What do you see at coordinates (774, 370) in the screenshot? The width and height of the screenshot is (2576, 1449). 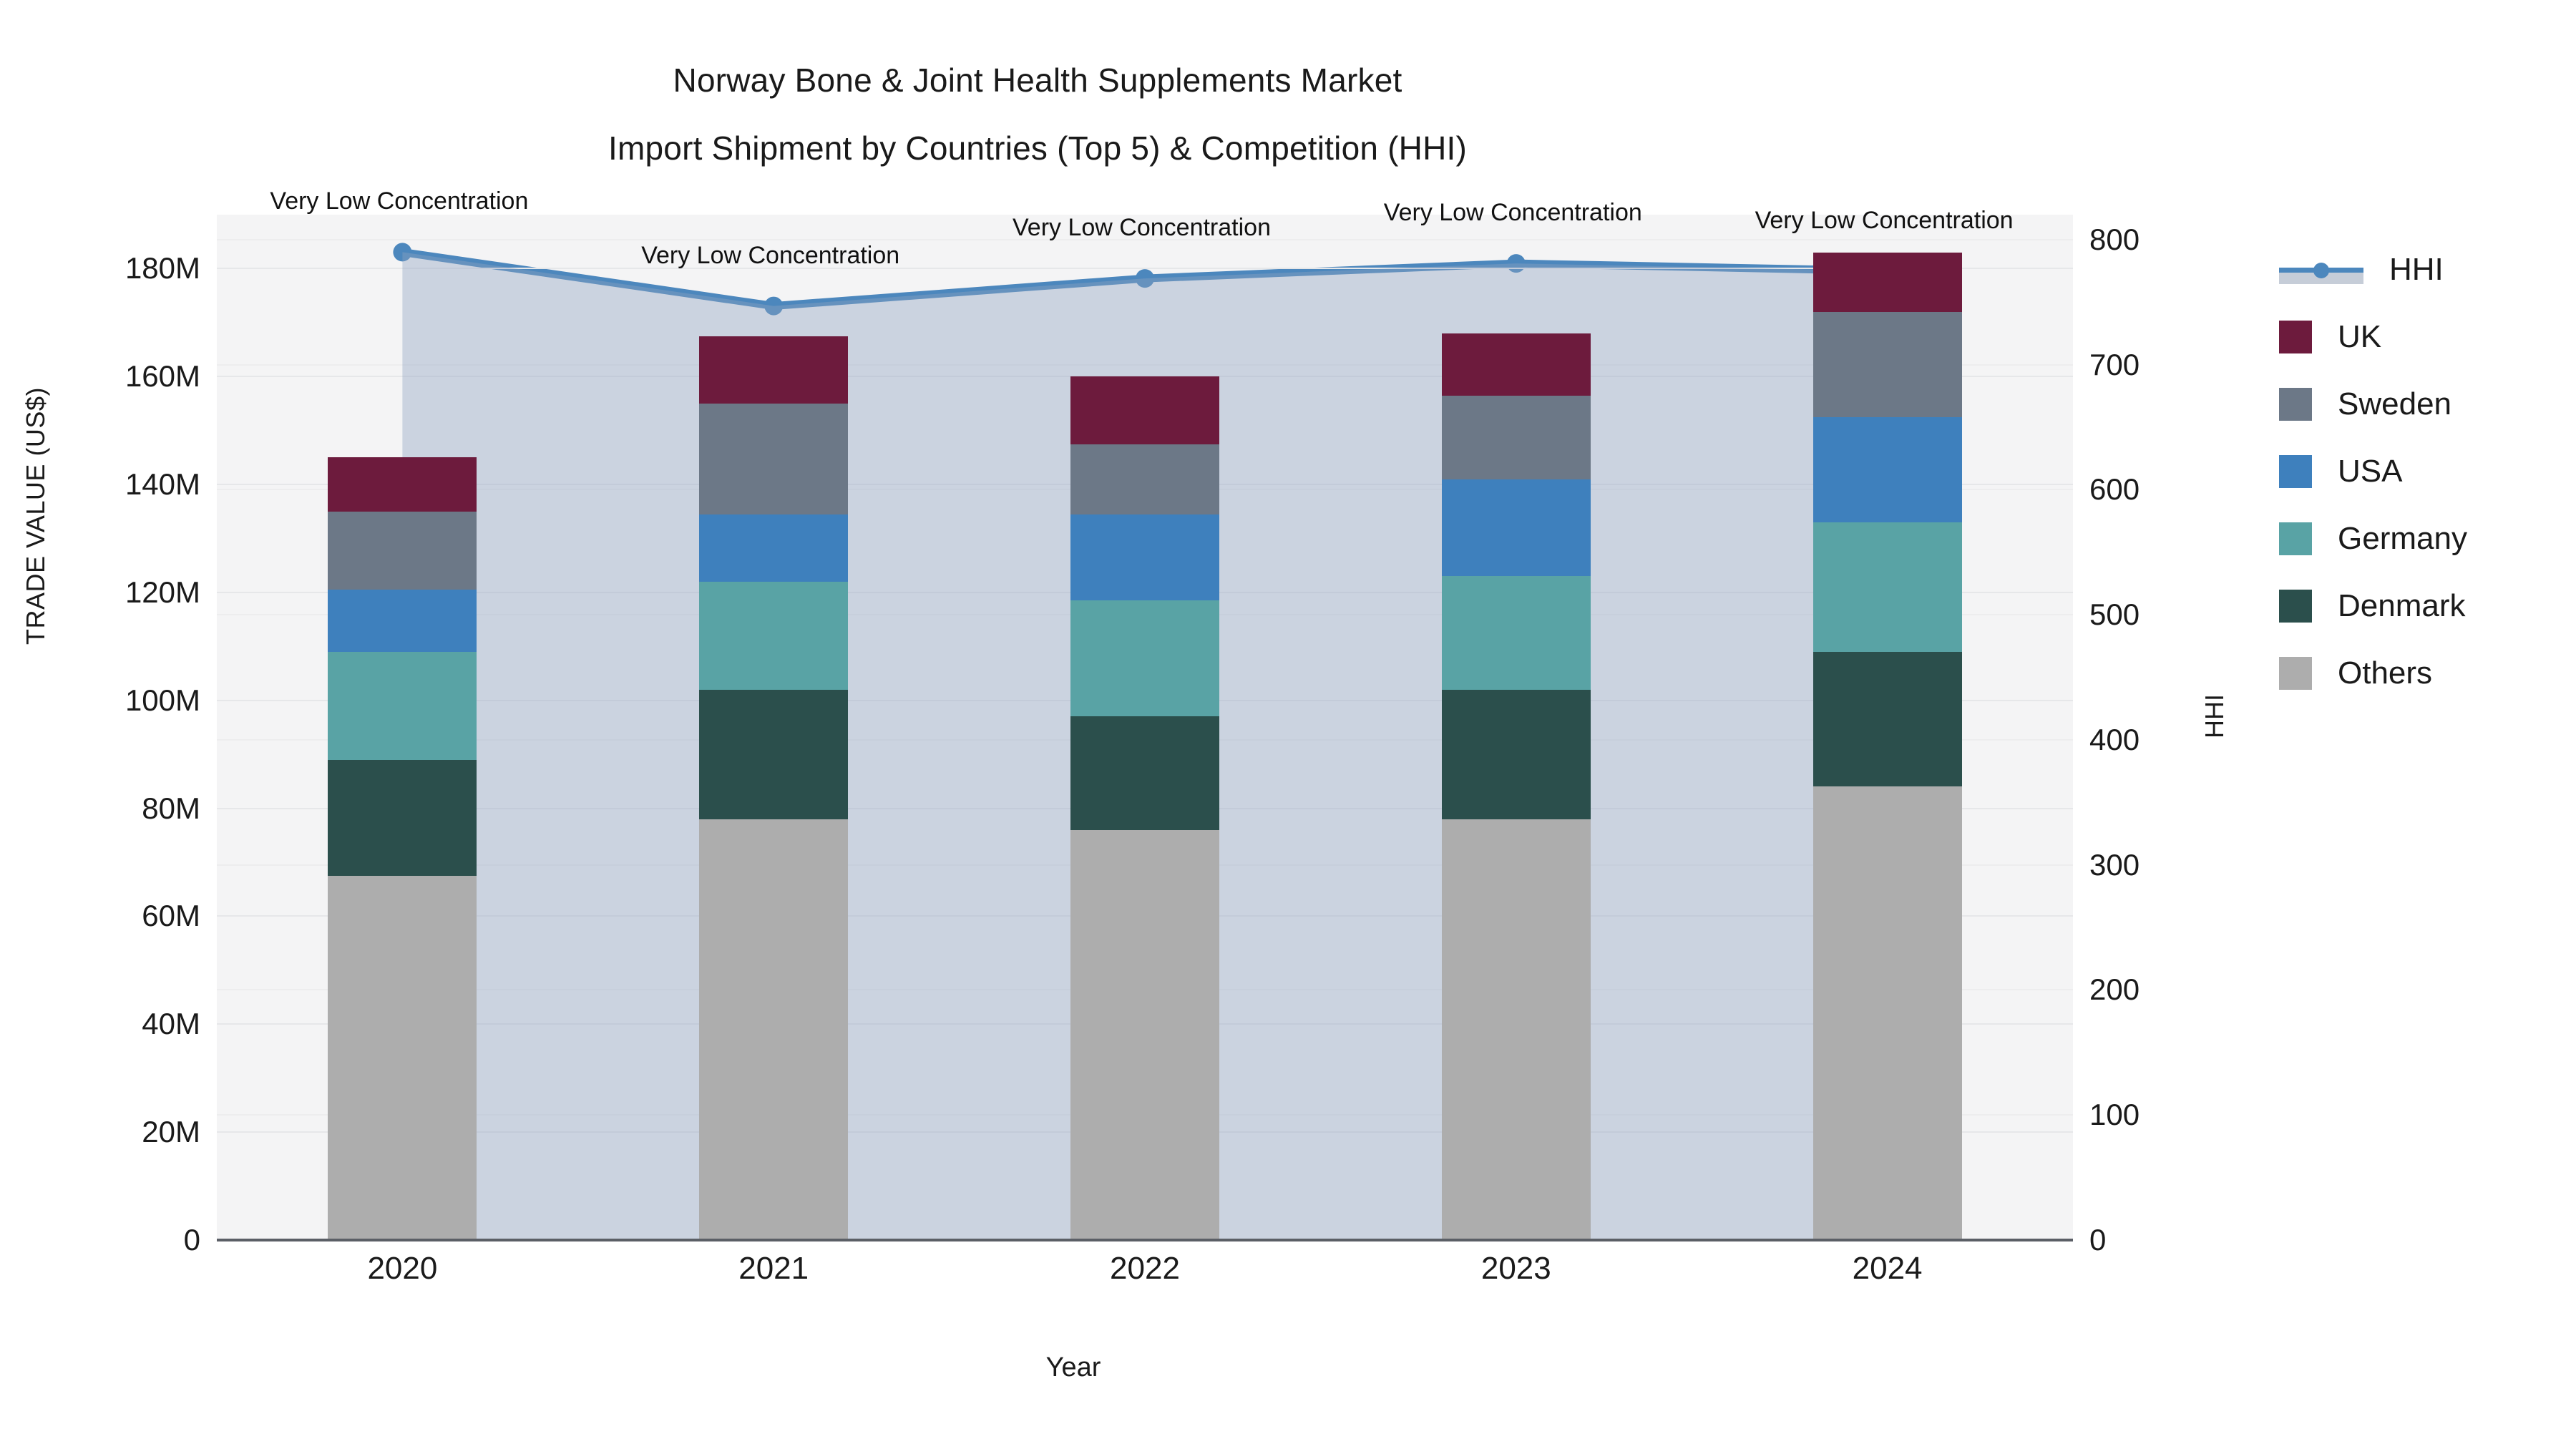 I see `bar-segment-uk-2021` at bounding box center [774, 370].